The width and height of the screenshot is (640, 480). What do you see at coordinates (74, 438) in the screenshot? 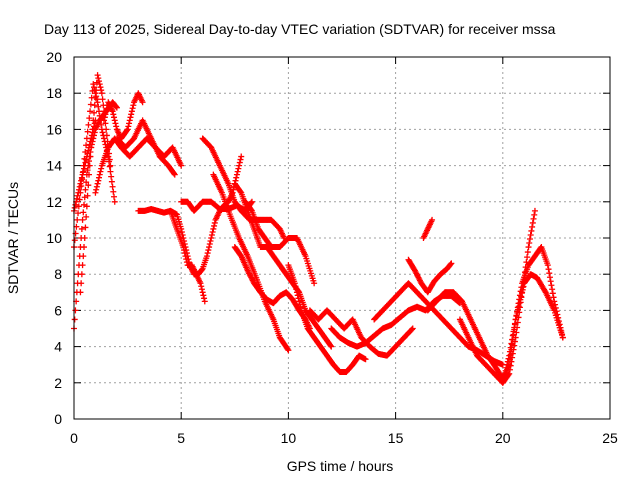
I see `x-tick-label: 0` at bounding box center [74, 438].